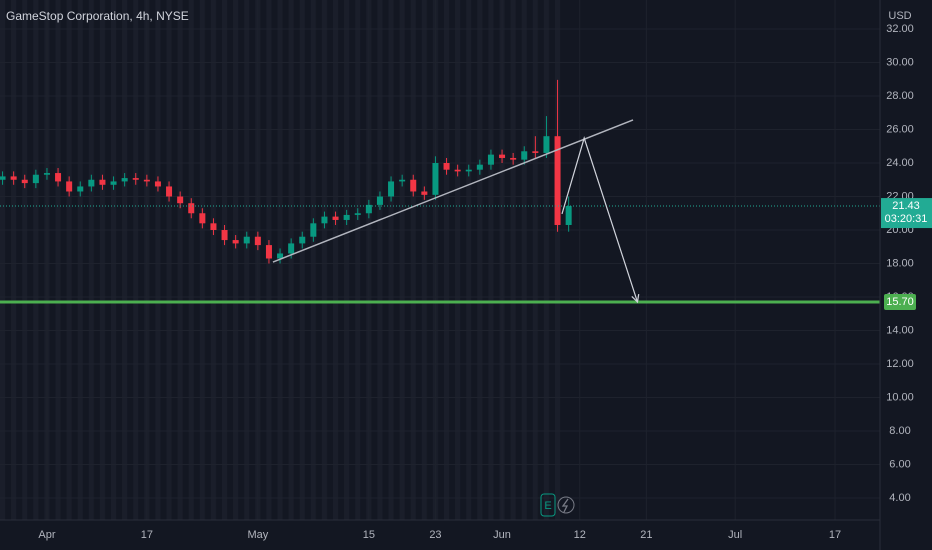  Describe the element at coordinates (899, 16) in the screenshot. I see `currency-label: USD` at that location.